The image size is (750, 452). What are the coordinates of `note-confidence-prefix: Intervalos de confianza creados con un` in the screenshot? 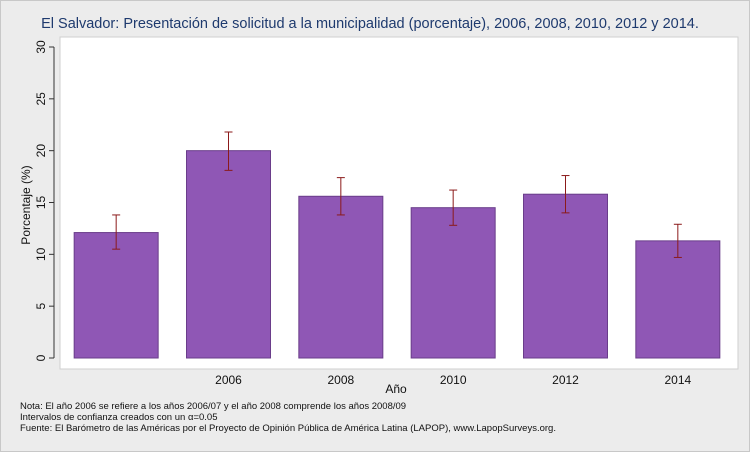 It's located at (104, 417).